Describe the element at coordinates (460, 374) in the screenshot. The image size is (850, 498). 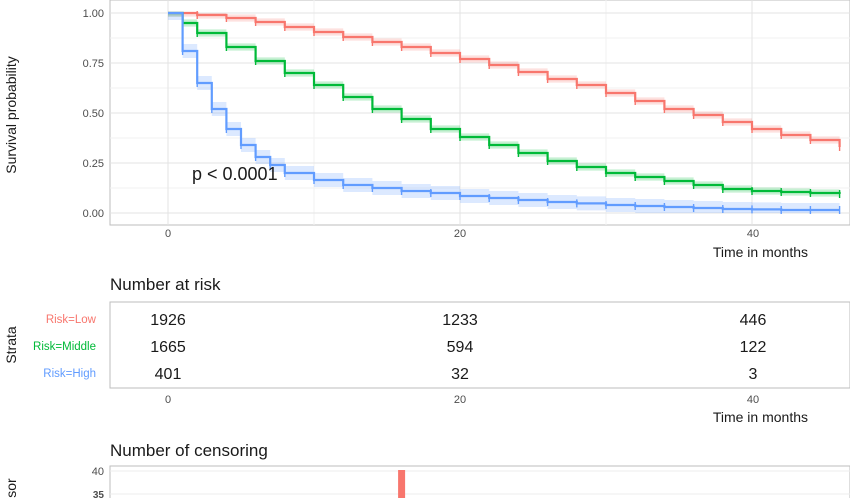
I see `risk-count: 32` at that location.